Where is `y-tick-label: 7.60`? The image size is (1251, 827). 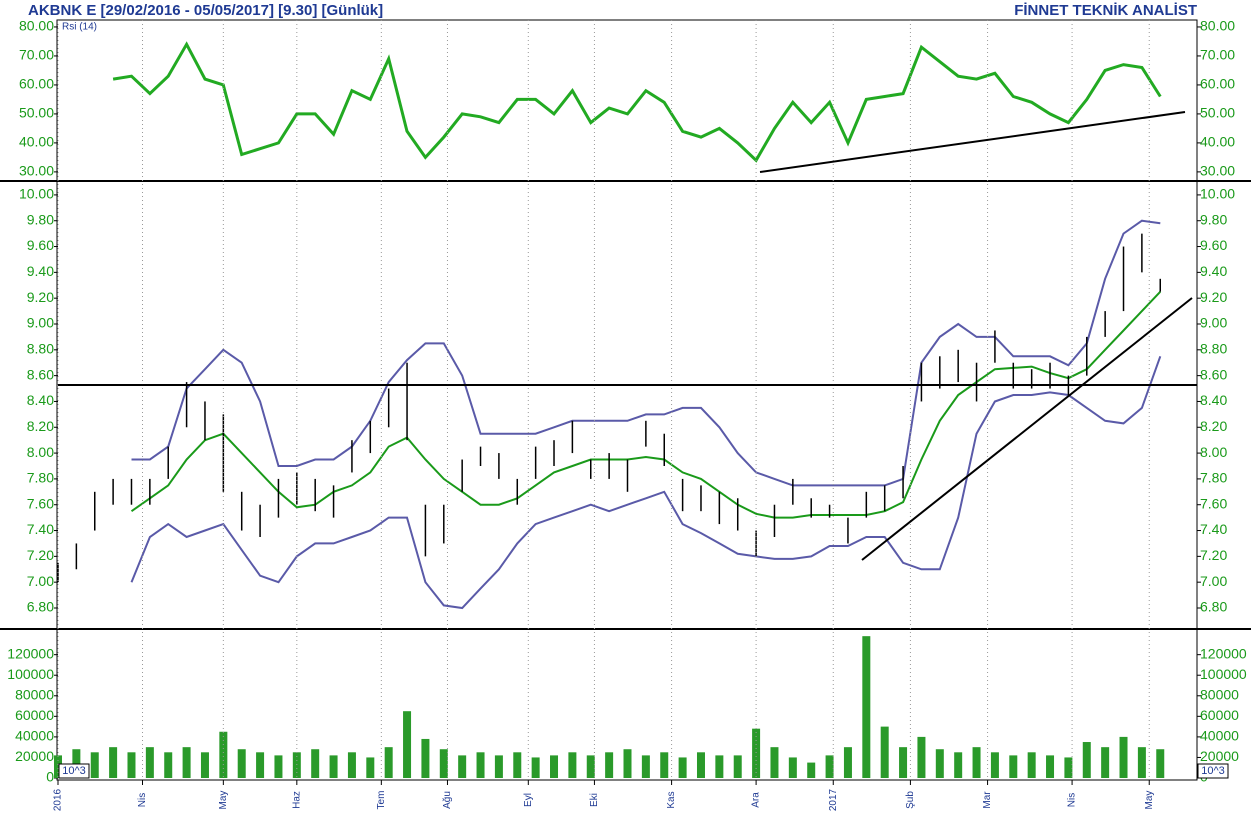 y-tick-label: 7.60 is located at coordinates (1213, 503).